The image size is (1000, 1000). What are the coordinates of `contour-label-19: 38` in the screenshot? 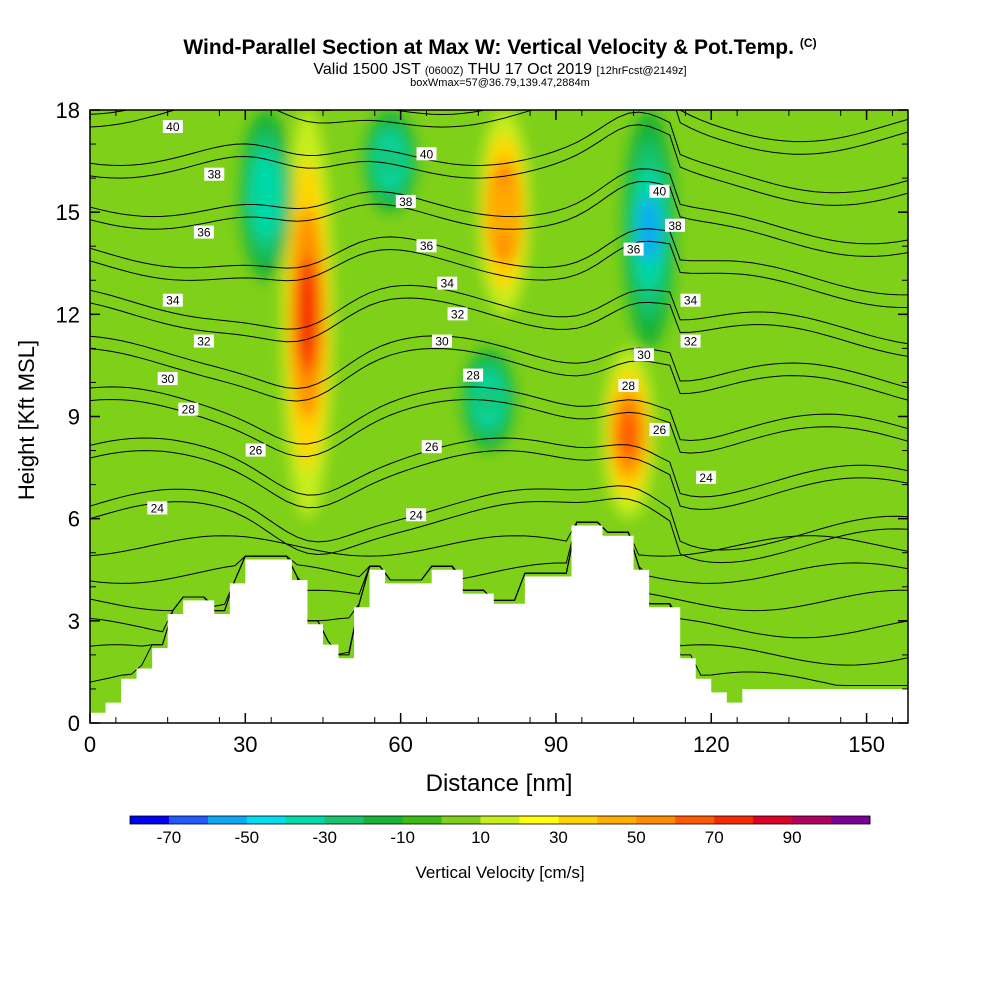 It's located at (675, 225).